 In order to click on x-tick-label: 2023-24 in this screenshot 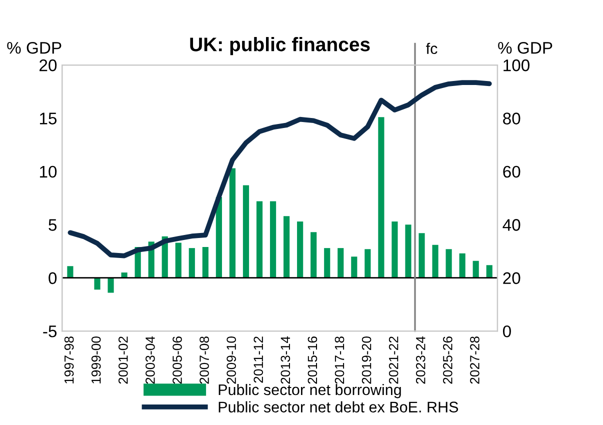, I will do `click(421, 360)`.